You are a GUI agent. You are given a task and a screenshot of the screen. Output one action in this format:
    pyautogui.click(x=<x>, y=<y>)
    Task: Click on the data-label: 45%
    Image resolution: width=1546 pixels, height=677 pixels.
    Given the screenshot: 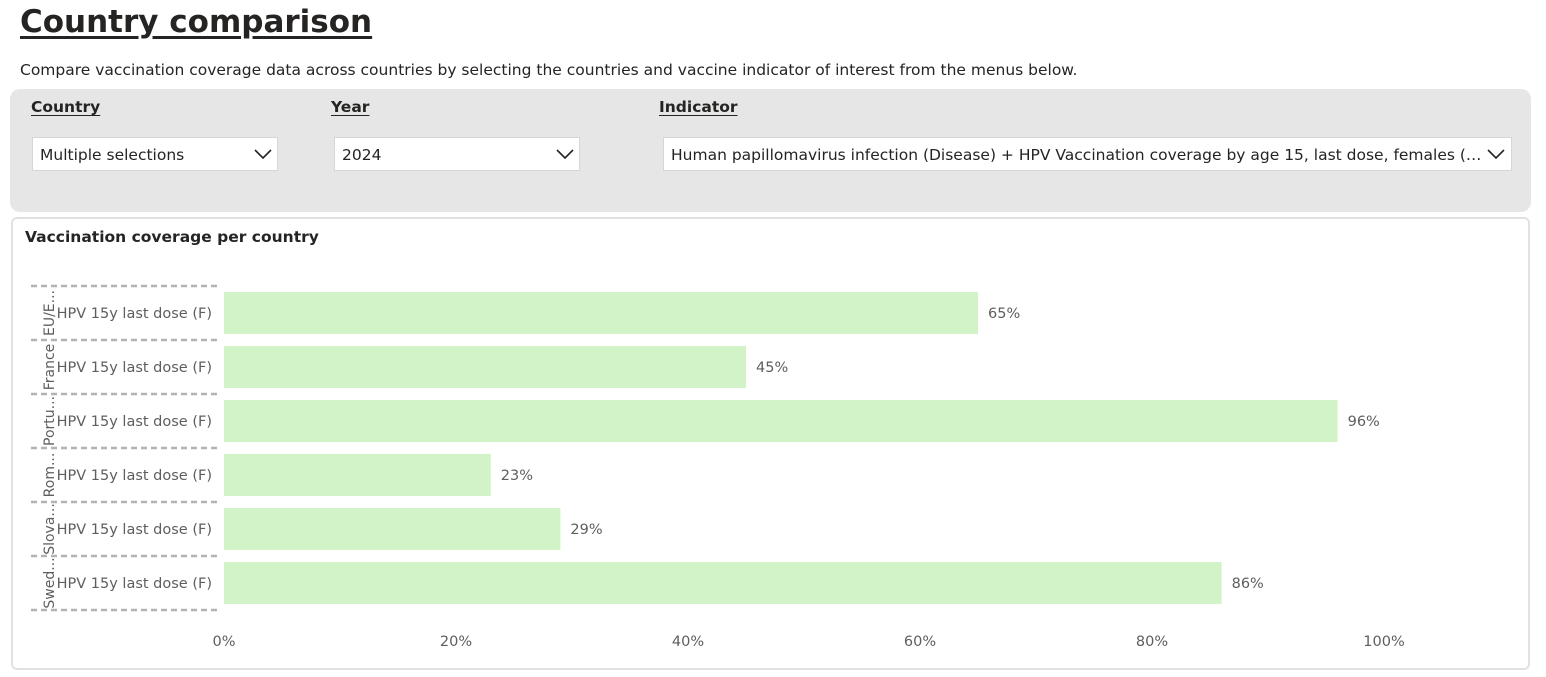 What is the action you would take?
    pyautogui.click(x=772, y=368)
    